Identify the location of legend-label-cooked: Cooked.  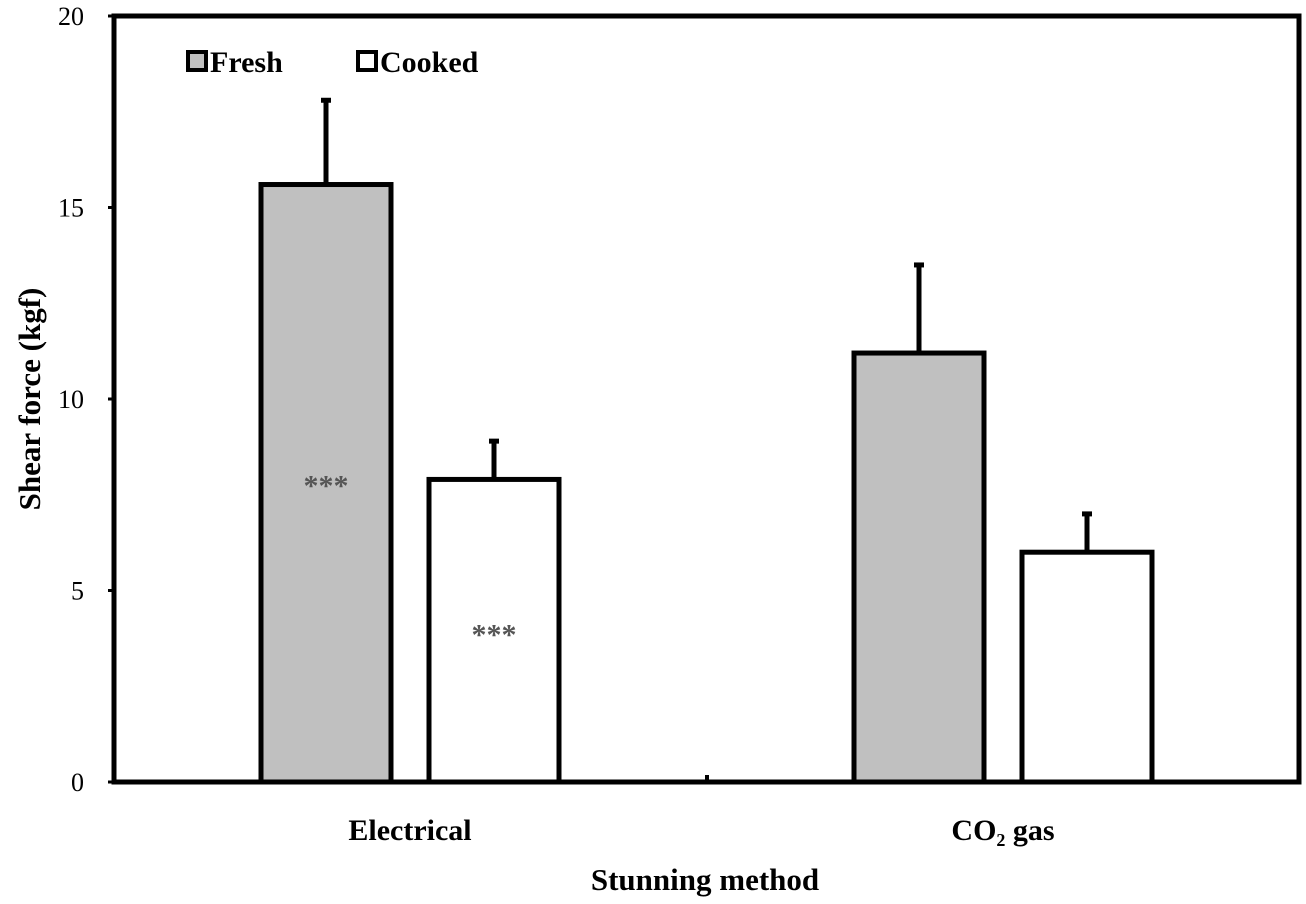
(429, 62).